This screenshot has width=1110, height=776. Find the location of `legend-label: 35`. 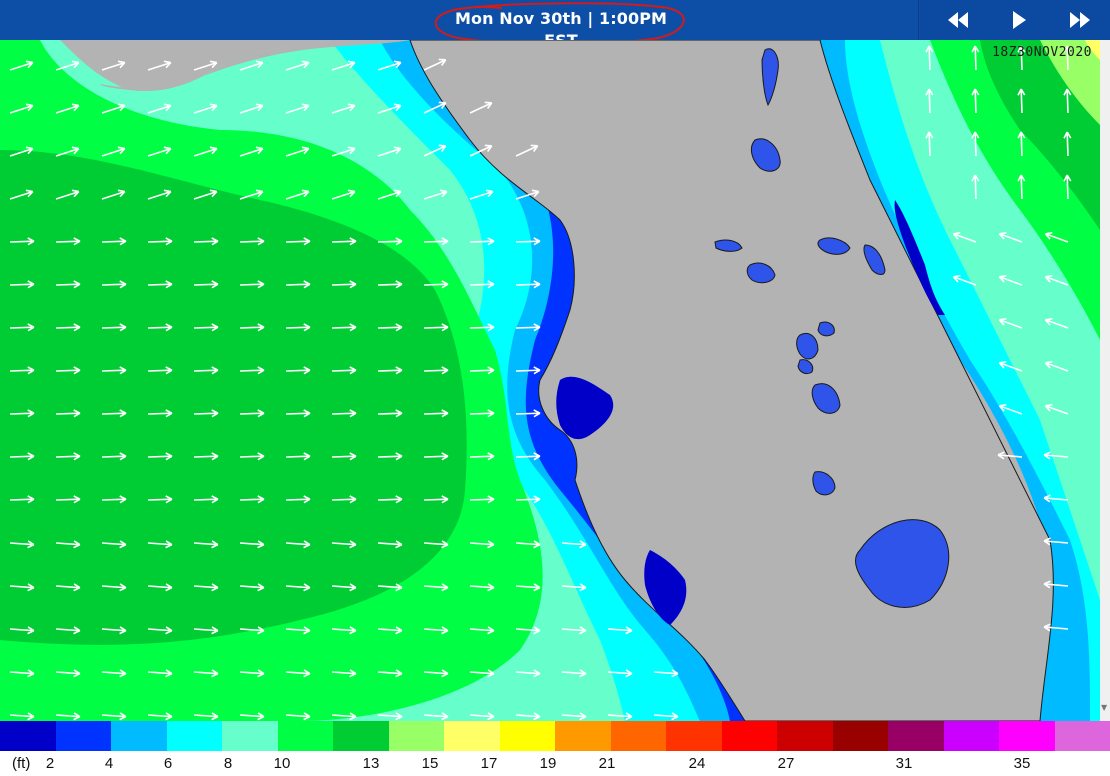

legend-label: 35 is located at coordinates (1022, 763).